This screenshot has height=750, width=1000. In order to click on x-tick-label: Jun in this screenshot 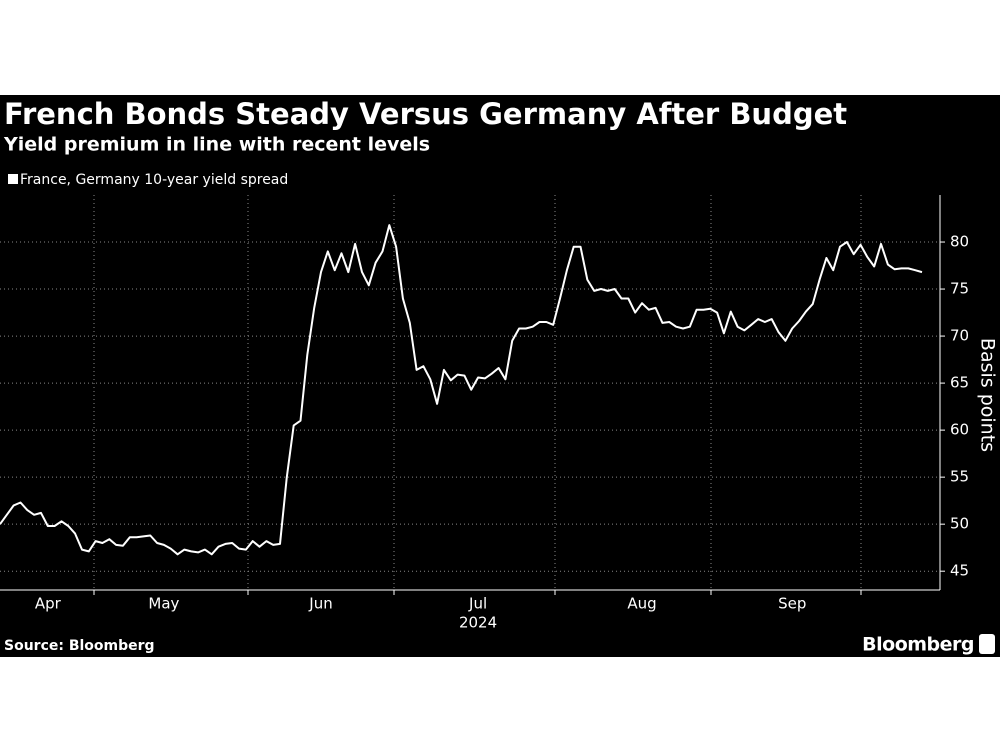, I will do `click(320, 604)`.